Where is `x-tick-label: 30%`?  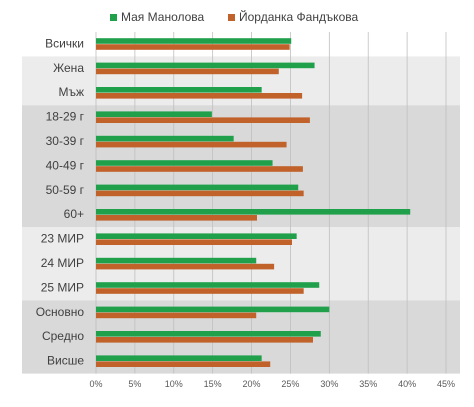
x-tick-label: 30% is located at coordinates (329, 384).